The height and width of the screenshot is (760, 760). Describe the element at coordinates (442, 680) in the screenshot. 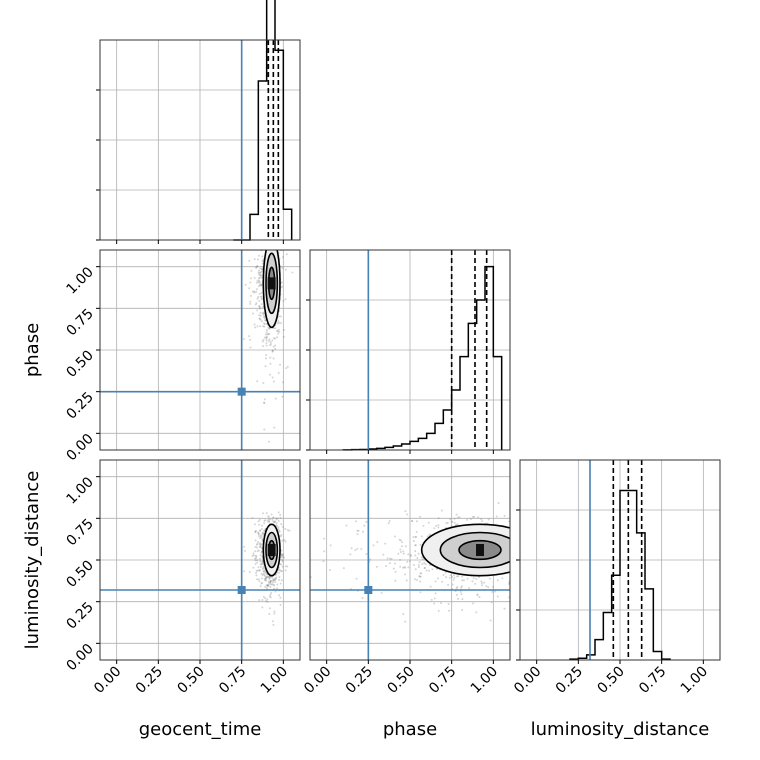

I see `x-tick-label: 0.75` at that location.